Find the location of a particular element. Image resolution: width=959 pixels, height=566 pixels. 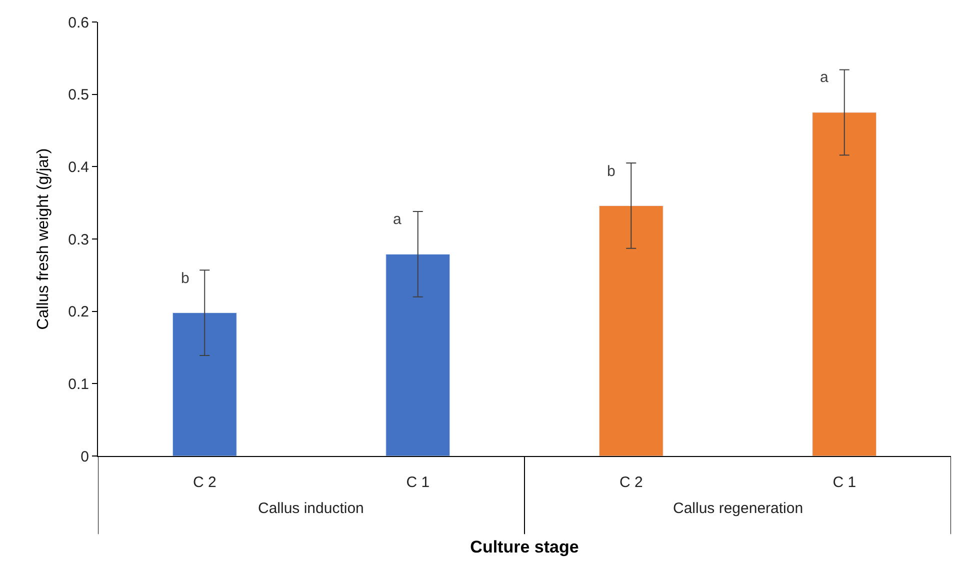

y-axis-title: Callus fresh weight (g/jar) is located at coordinates (43, 239).